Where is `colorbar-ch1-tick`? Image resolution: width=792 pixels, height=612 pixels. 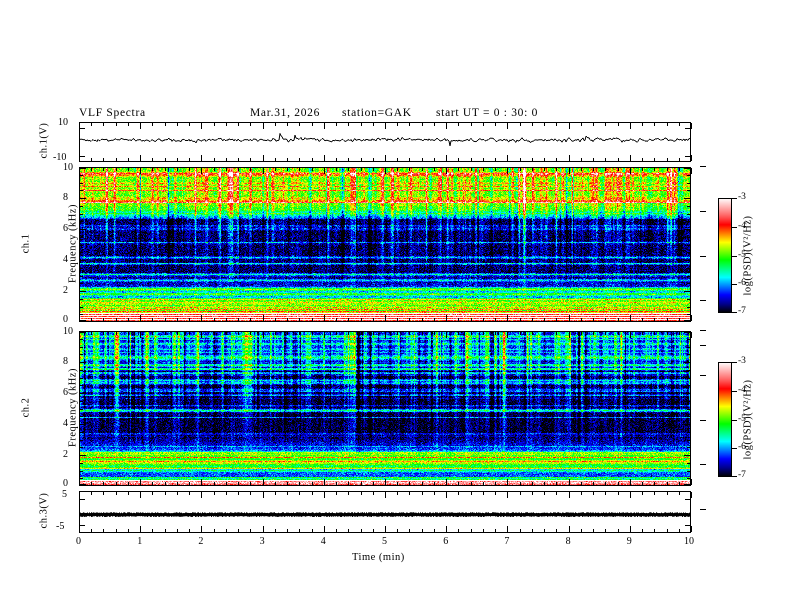 colorbar-ch1-tick is located at coordinates (734, 312).